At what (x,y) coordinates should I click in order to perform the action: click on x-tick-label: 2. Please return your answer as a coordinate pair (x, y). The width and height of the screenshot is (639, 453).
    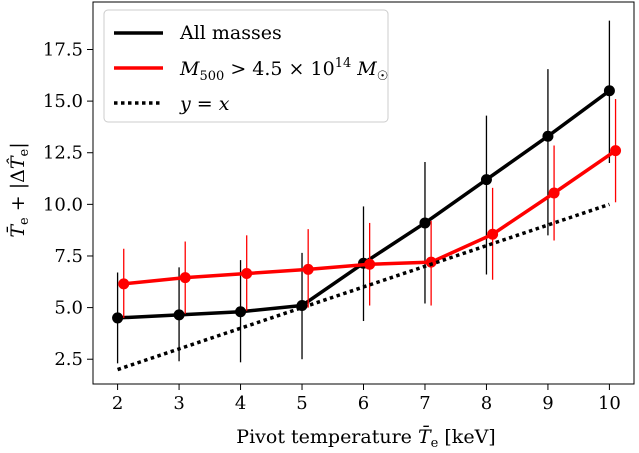
    Looking at the image, I should click on (117, 403).